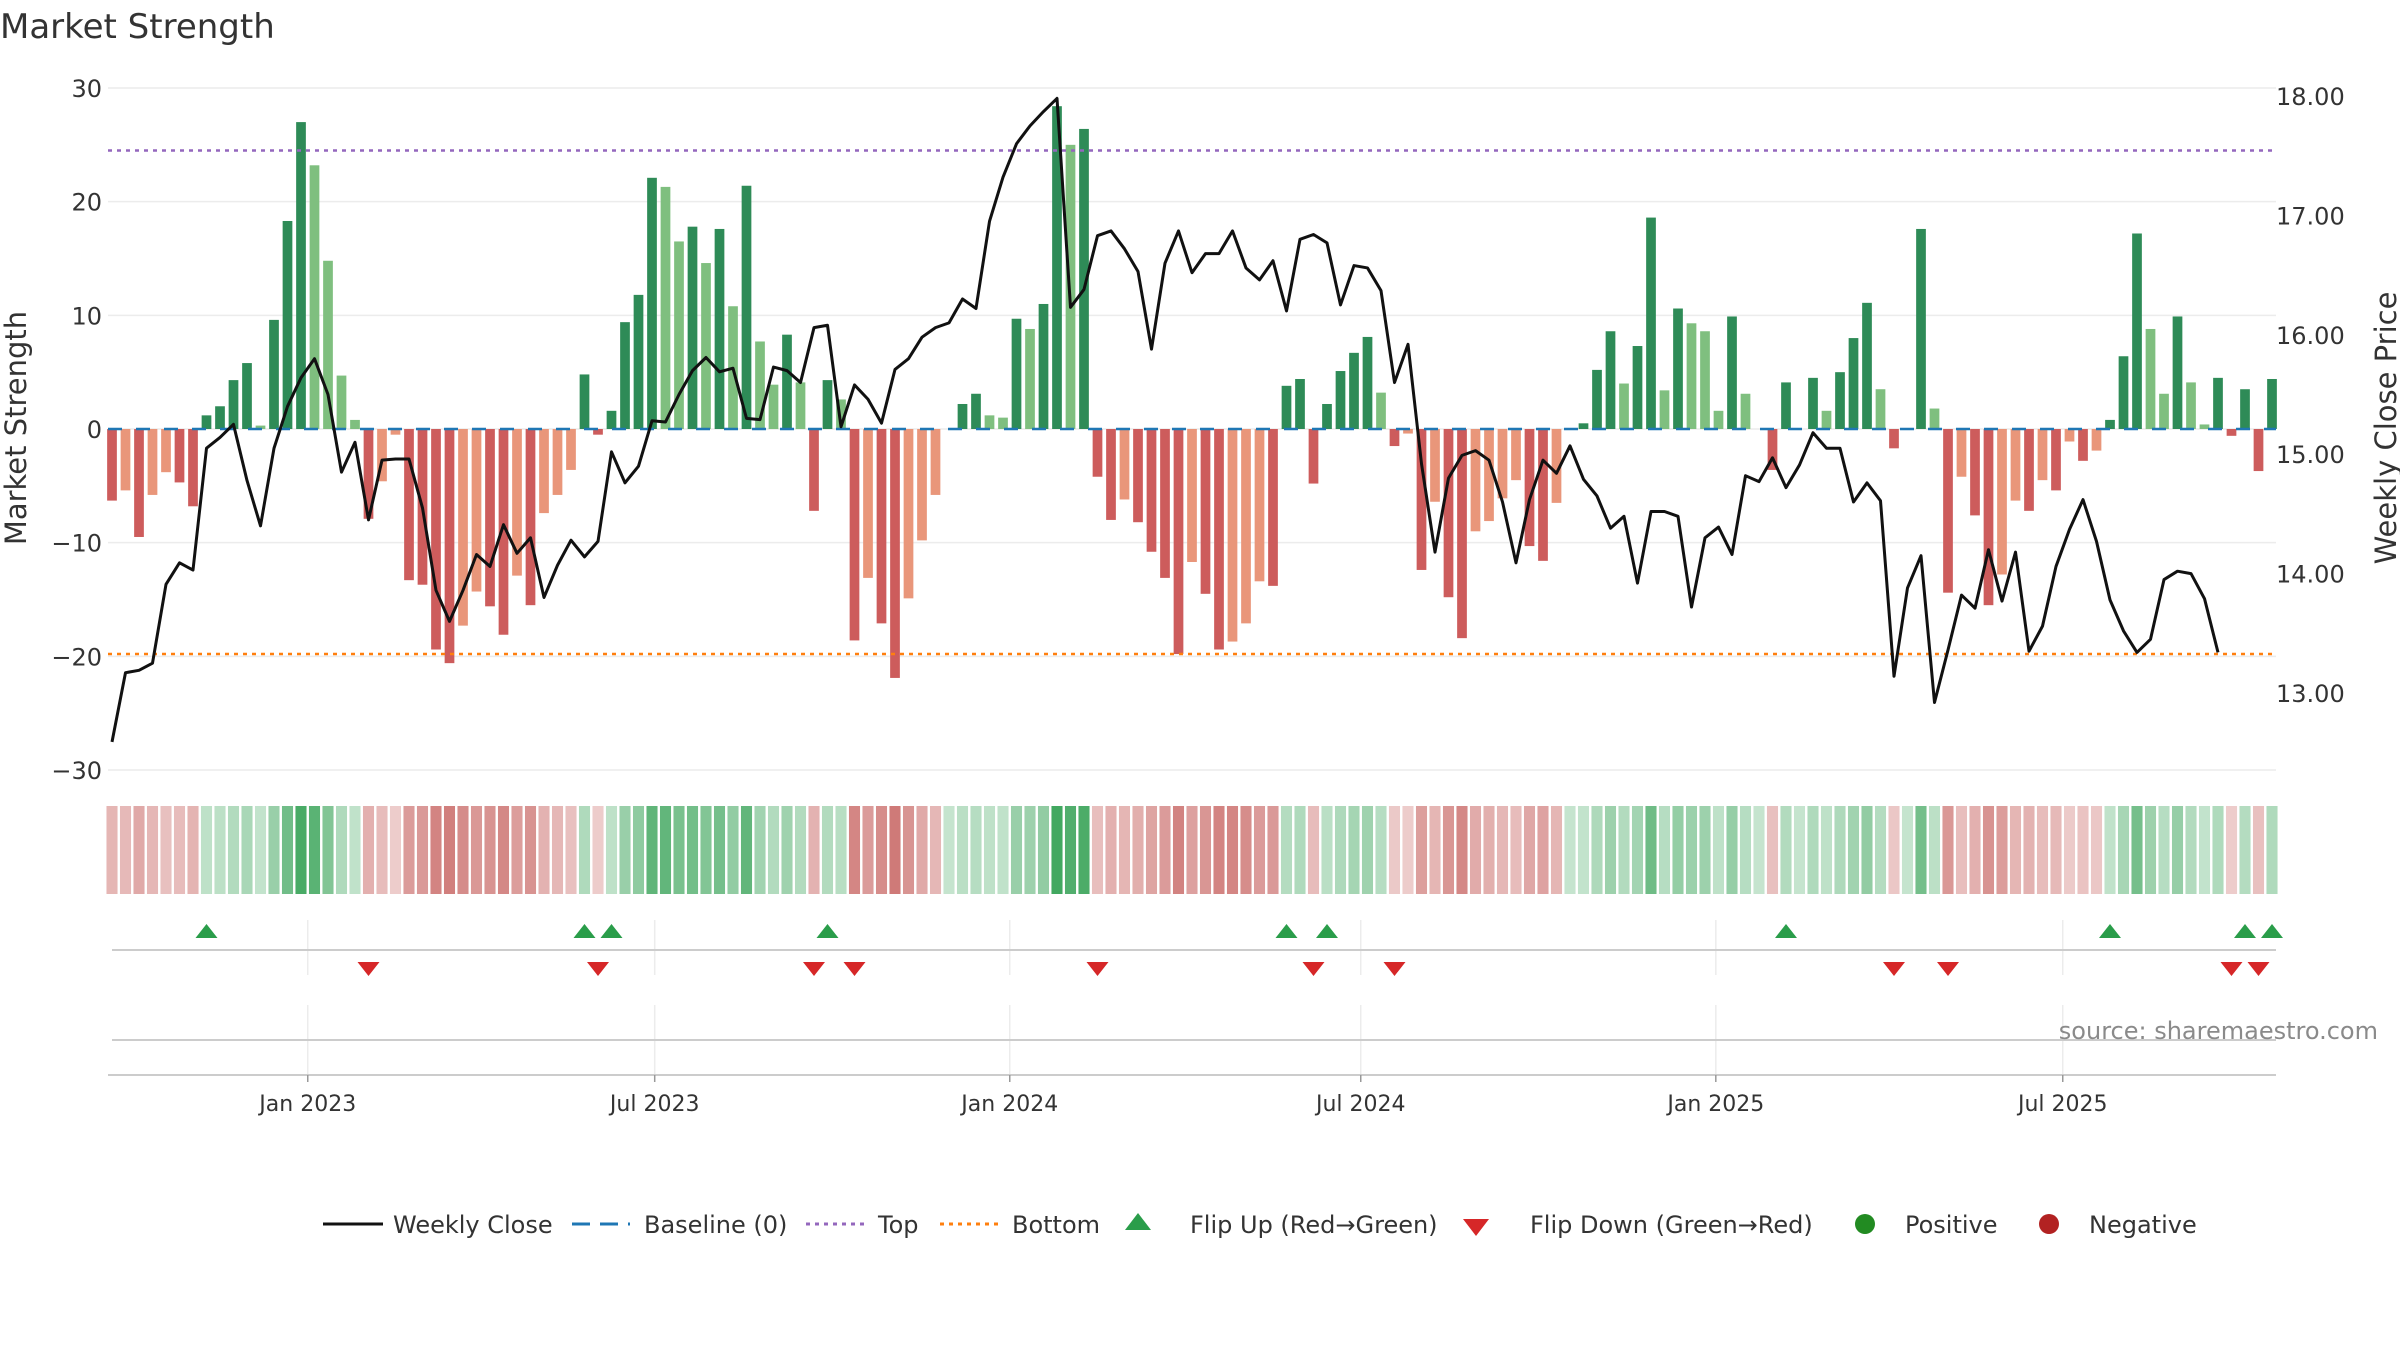 The image size is (2400, 1350). Describe the element at coordinates (1865, 1224) in the screenshot. I see `legend-positive-icon` at that location.